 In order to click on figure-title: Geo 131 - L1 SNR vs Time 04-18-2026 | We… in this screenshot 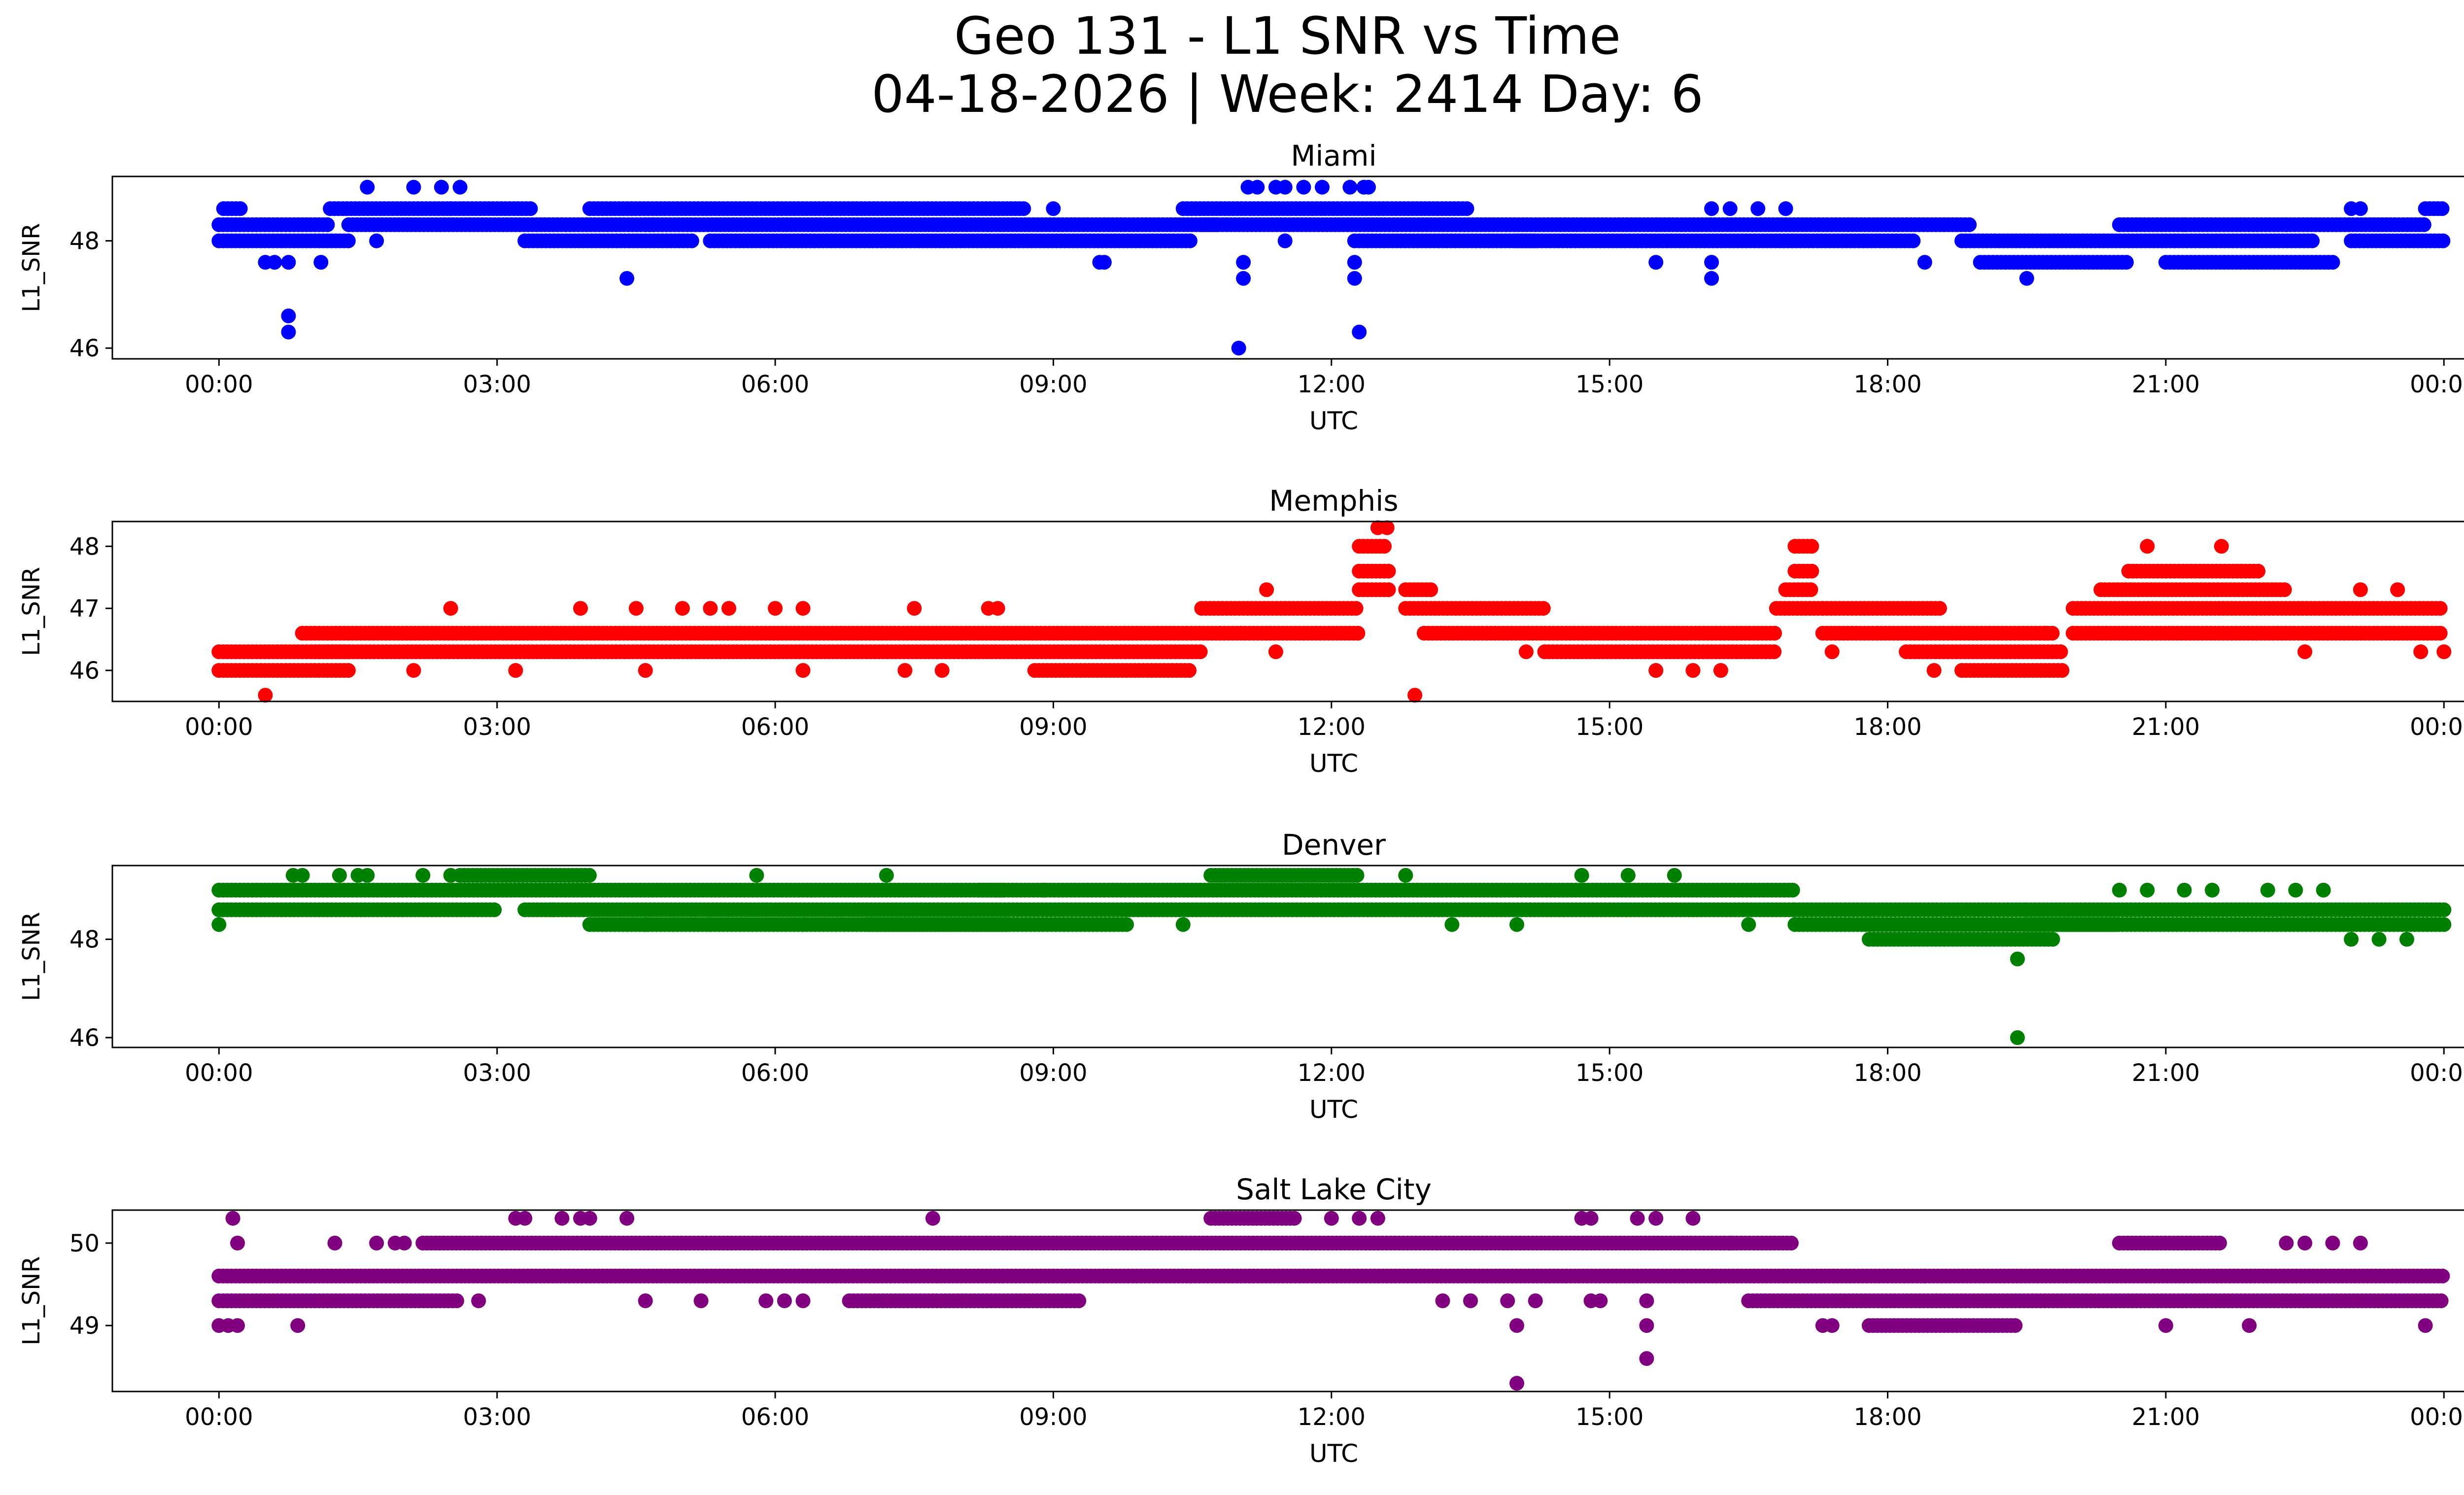, I will do `click(1232, 65)`.